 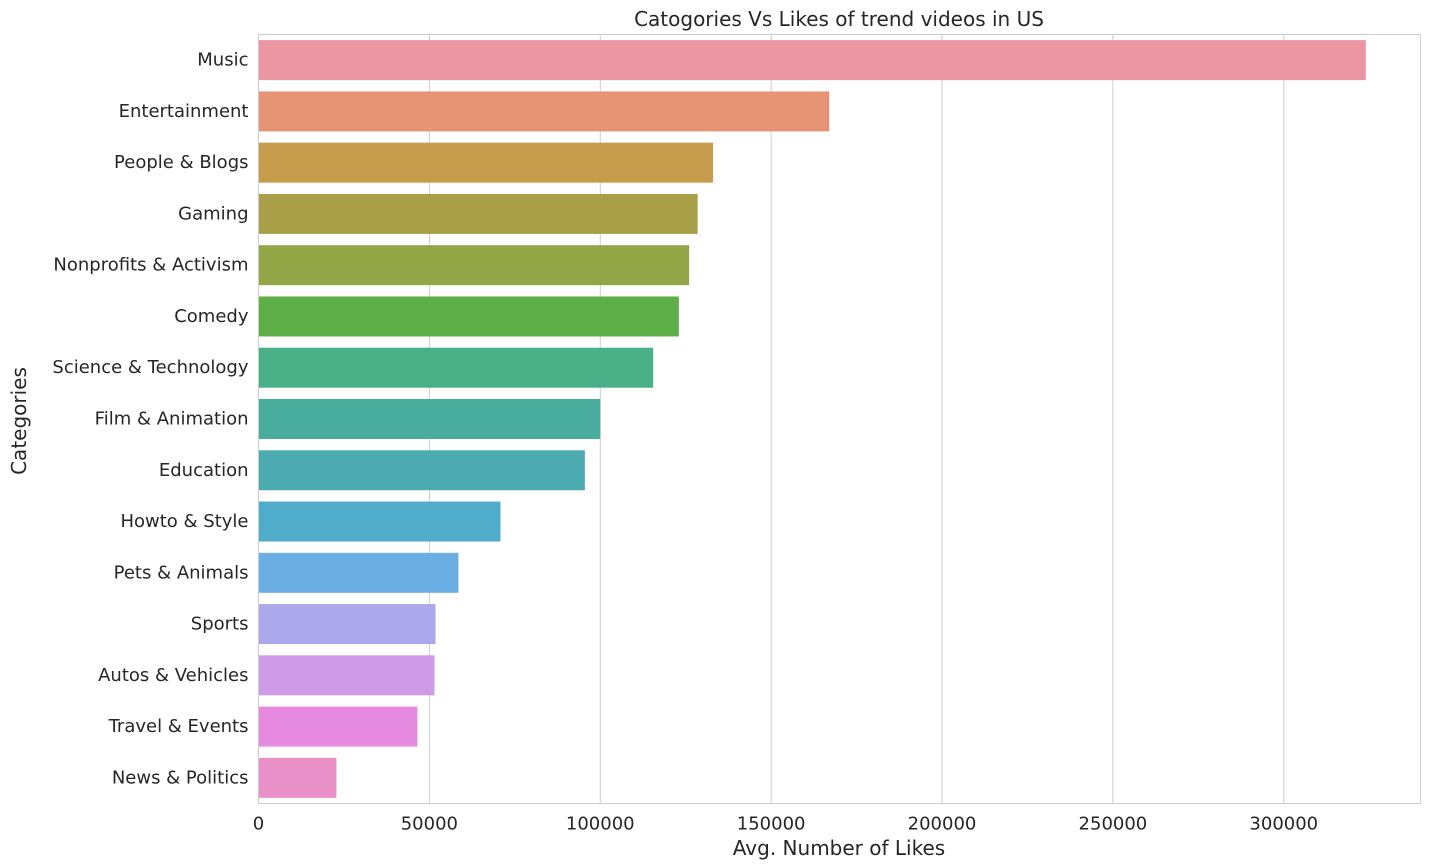 What do you see at coordinates (172, 419) in the screenshot?
I see `y-tick-label: Film & Animation` at bounding box center [172, 419].